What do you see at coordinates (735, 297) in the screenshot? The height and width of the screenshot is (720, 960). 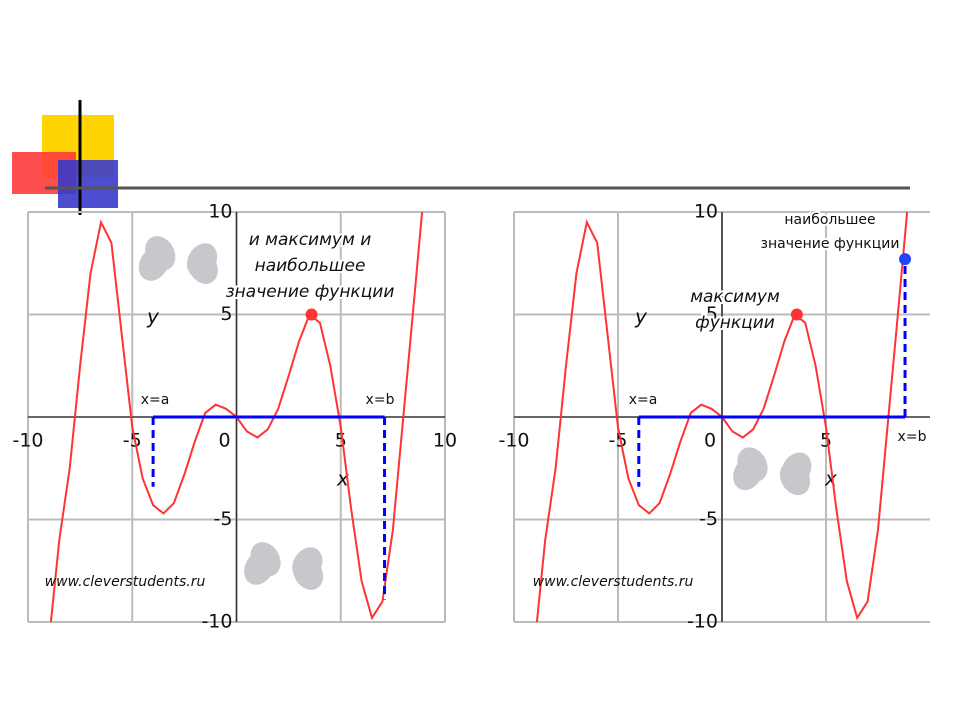 I see `annotation: максимум` at bounding box center [735, 297].